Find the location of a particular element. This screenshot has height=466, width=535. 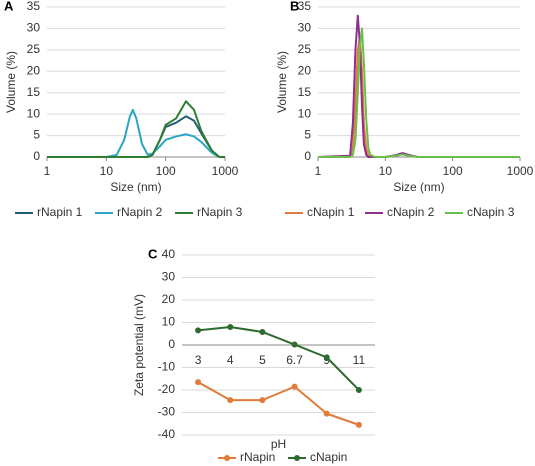

x-tick-label: 3 is located at coordinates (198, 360).